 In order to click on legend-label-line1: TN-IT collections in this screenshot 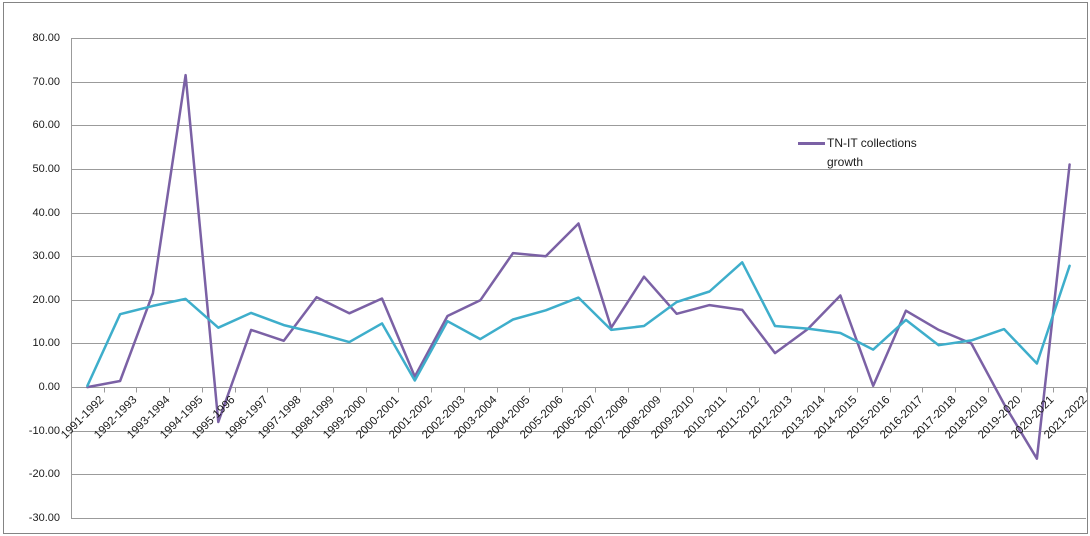, I will do `click(872, 143)`.